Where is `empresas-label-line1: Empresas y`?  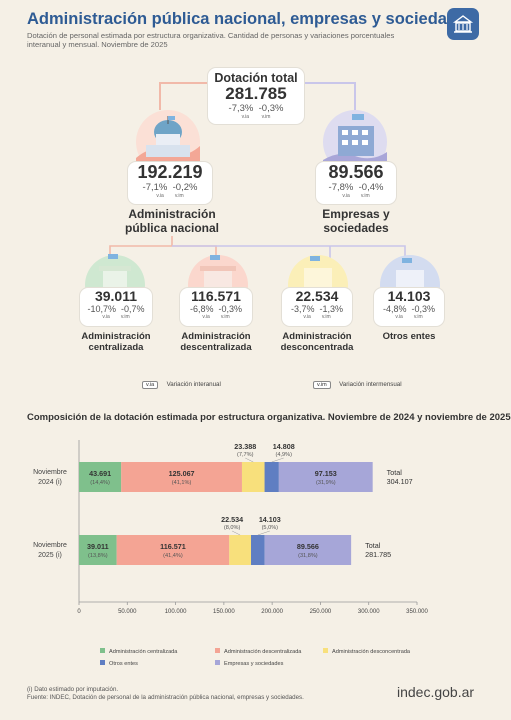 empresas-label-line1: Empresas y is located at coordinates (356, 214).